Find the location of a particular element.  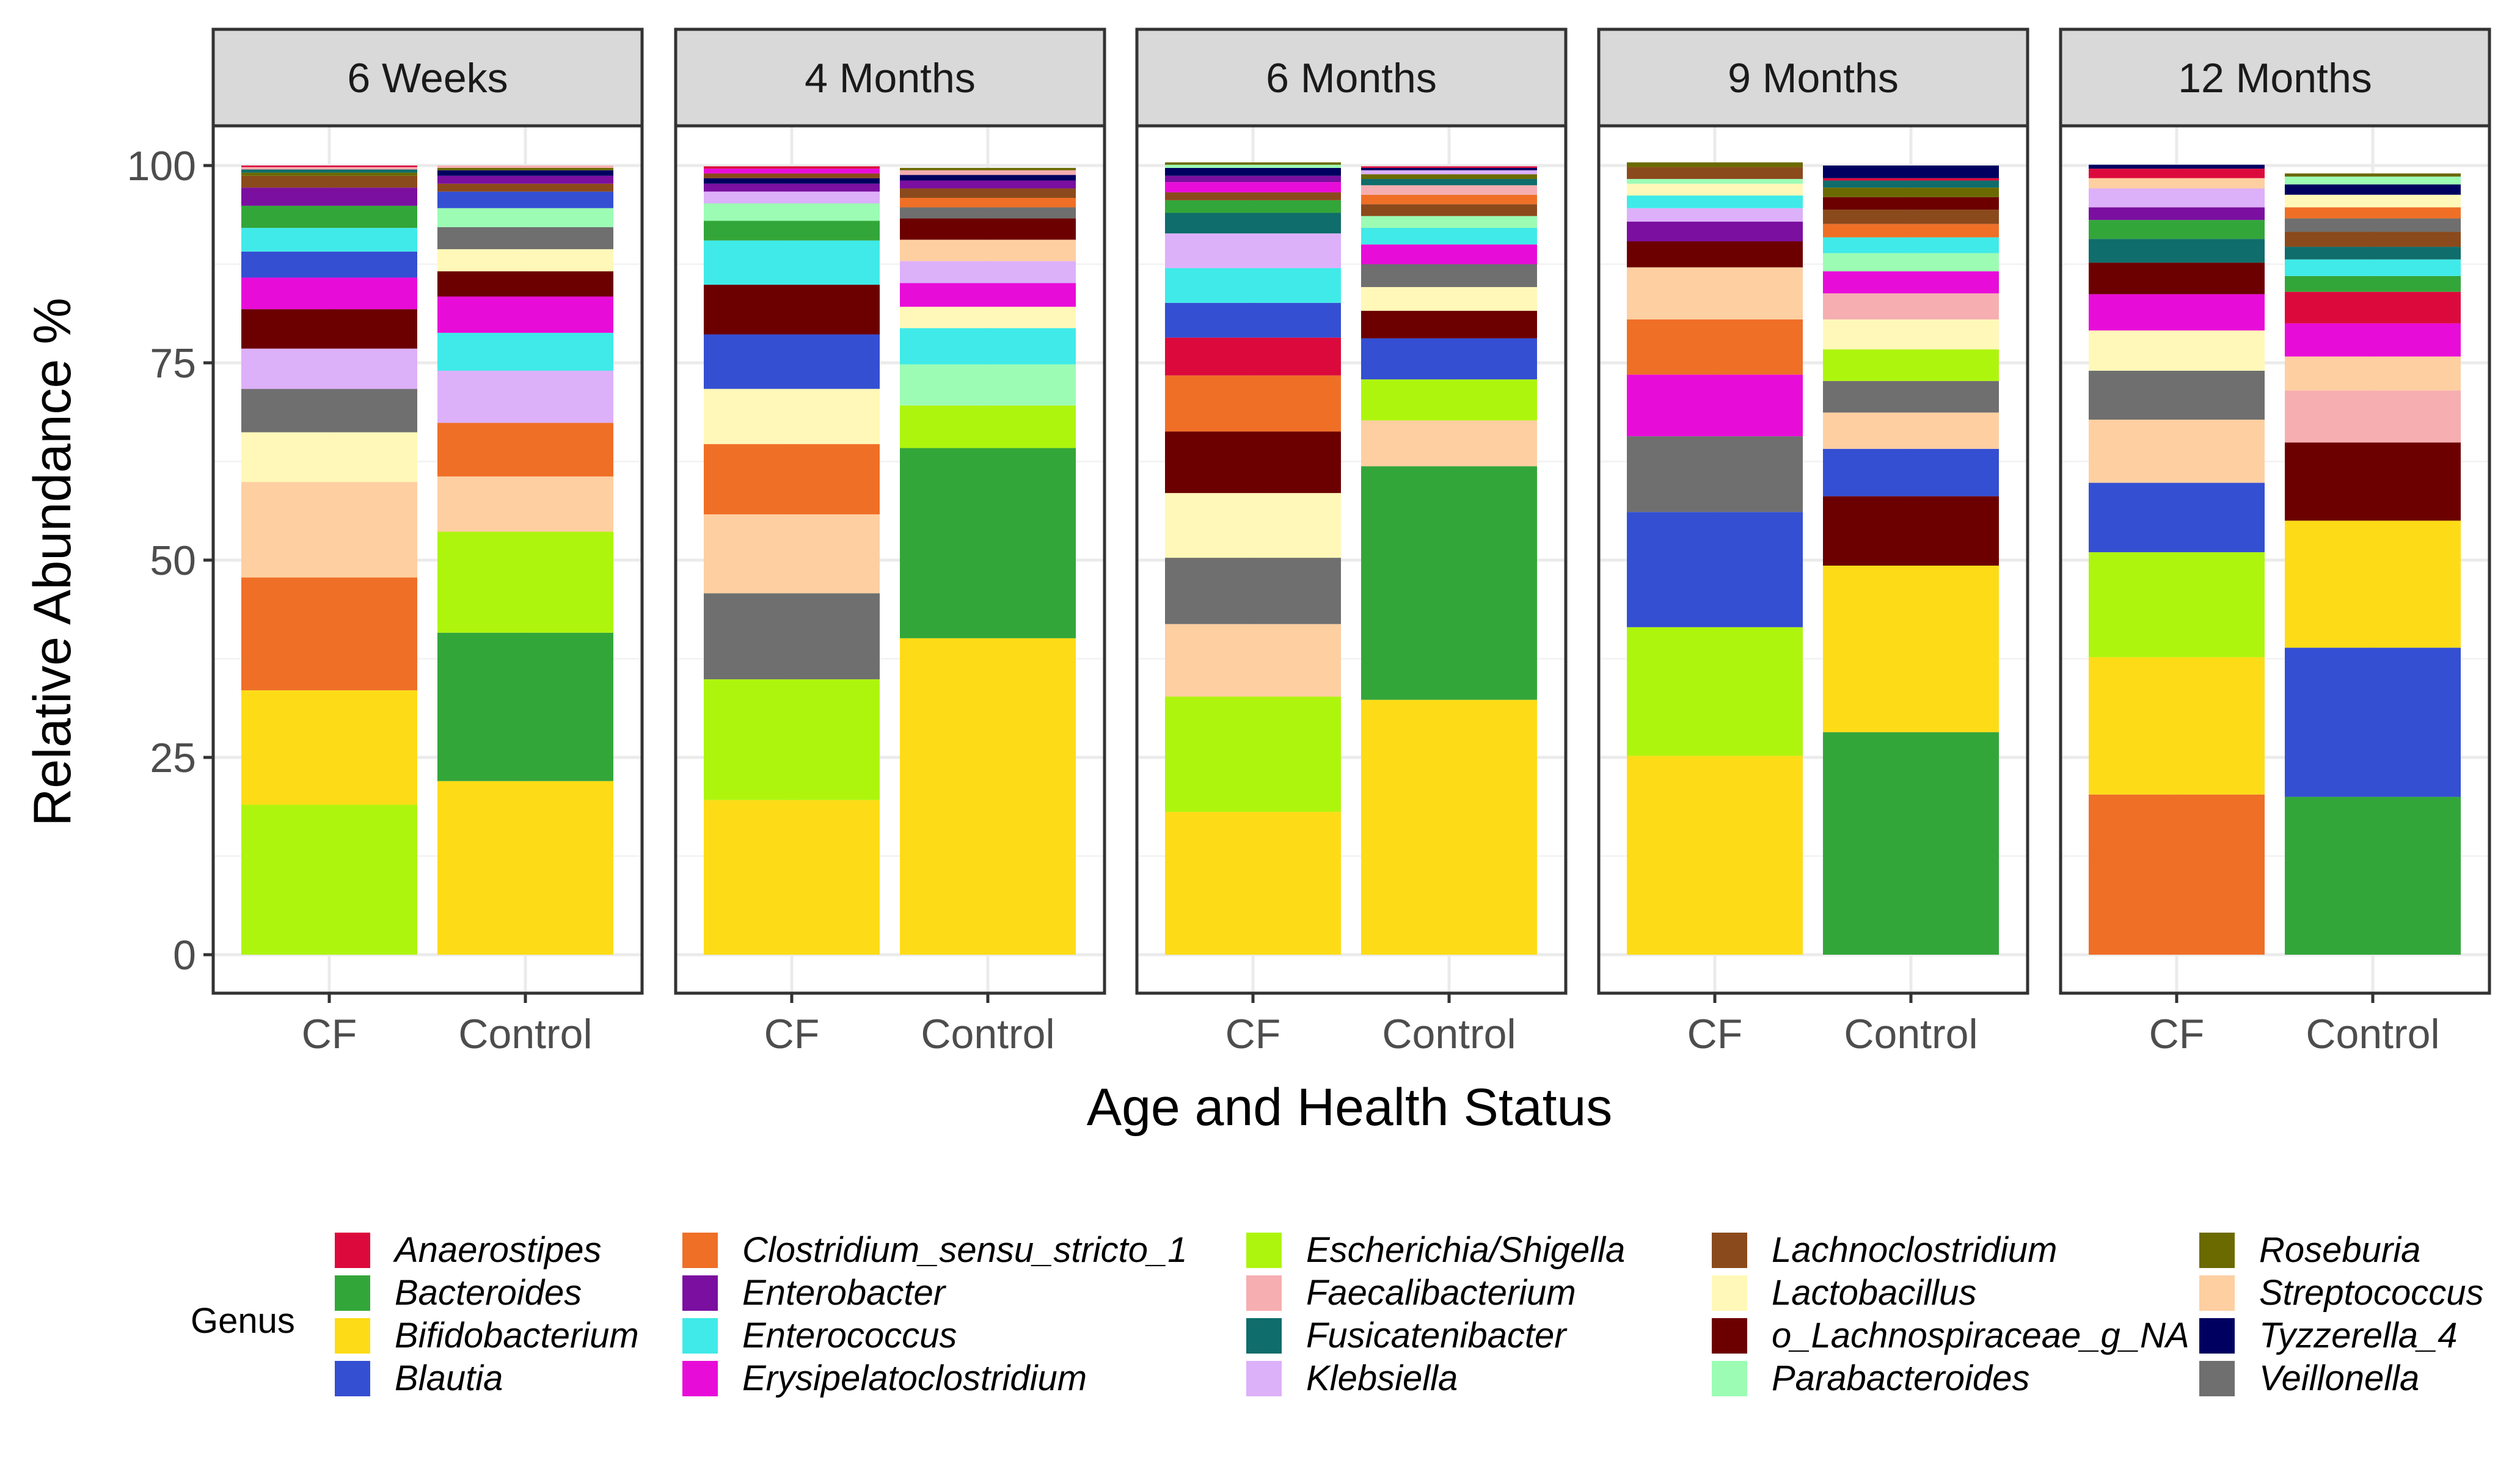

legend-label: Bifidobacterium is located at coordinates (517, 1335).